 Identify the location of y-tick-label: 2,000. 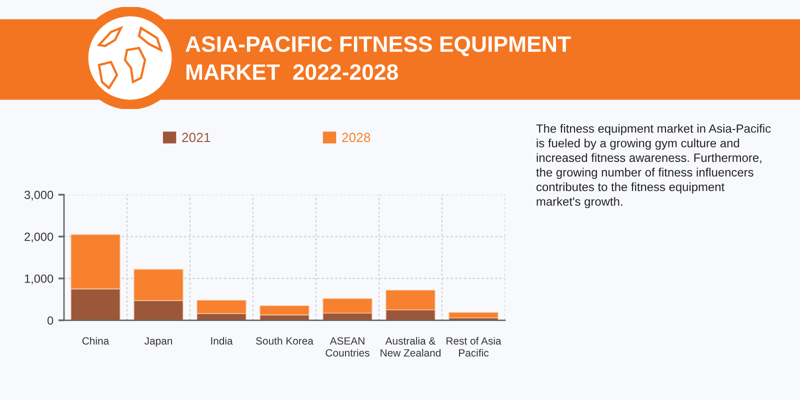
(39, 237).